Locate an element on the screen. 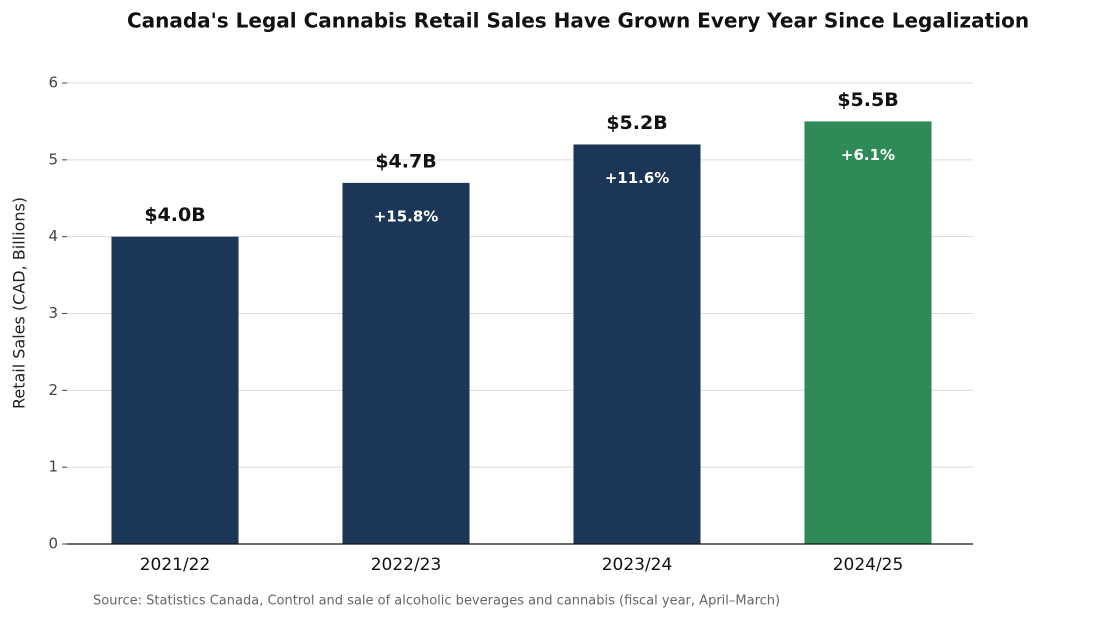 This screenshot has width=1100, height=620. value-label: $5.2B is located at coordinates (636, 123).